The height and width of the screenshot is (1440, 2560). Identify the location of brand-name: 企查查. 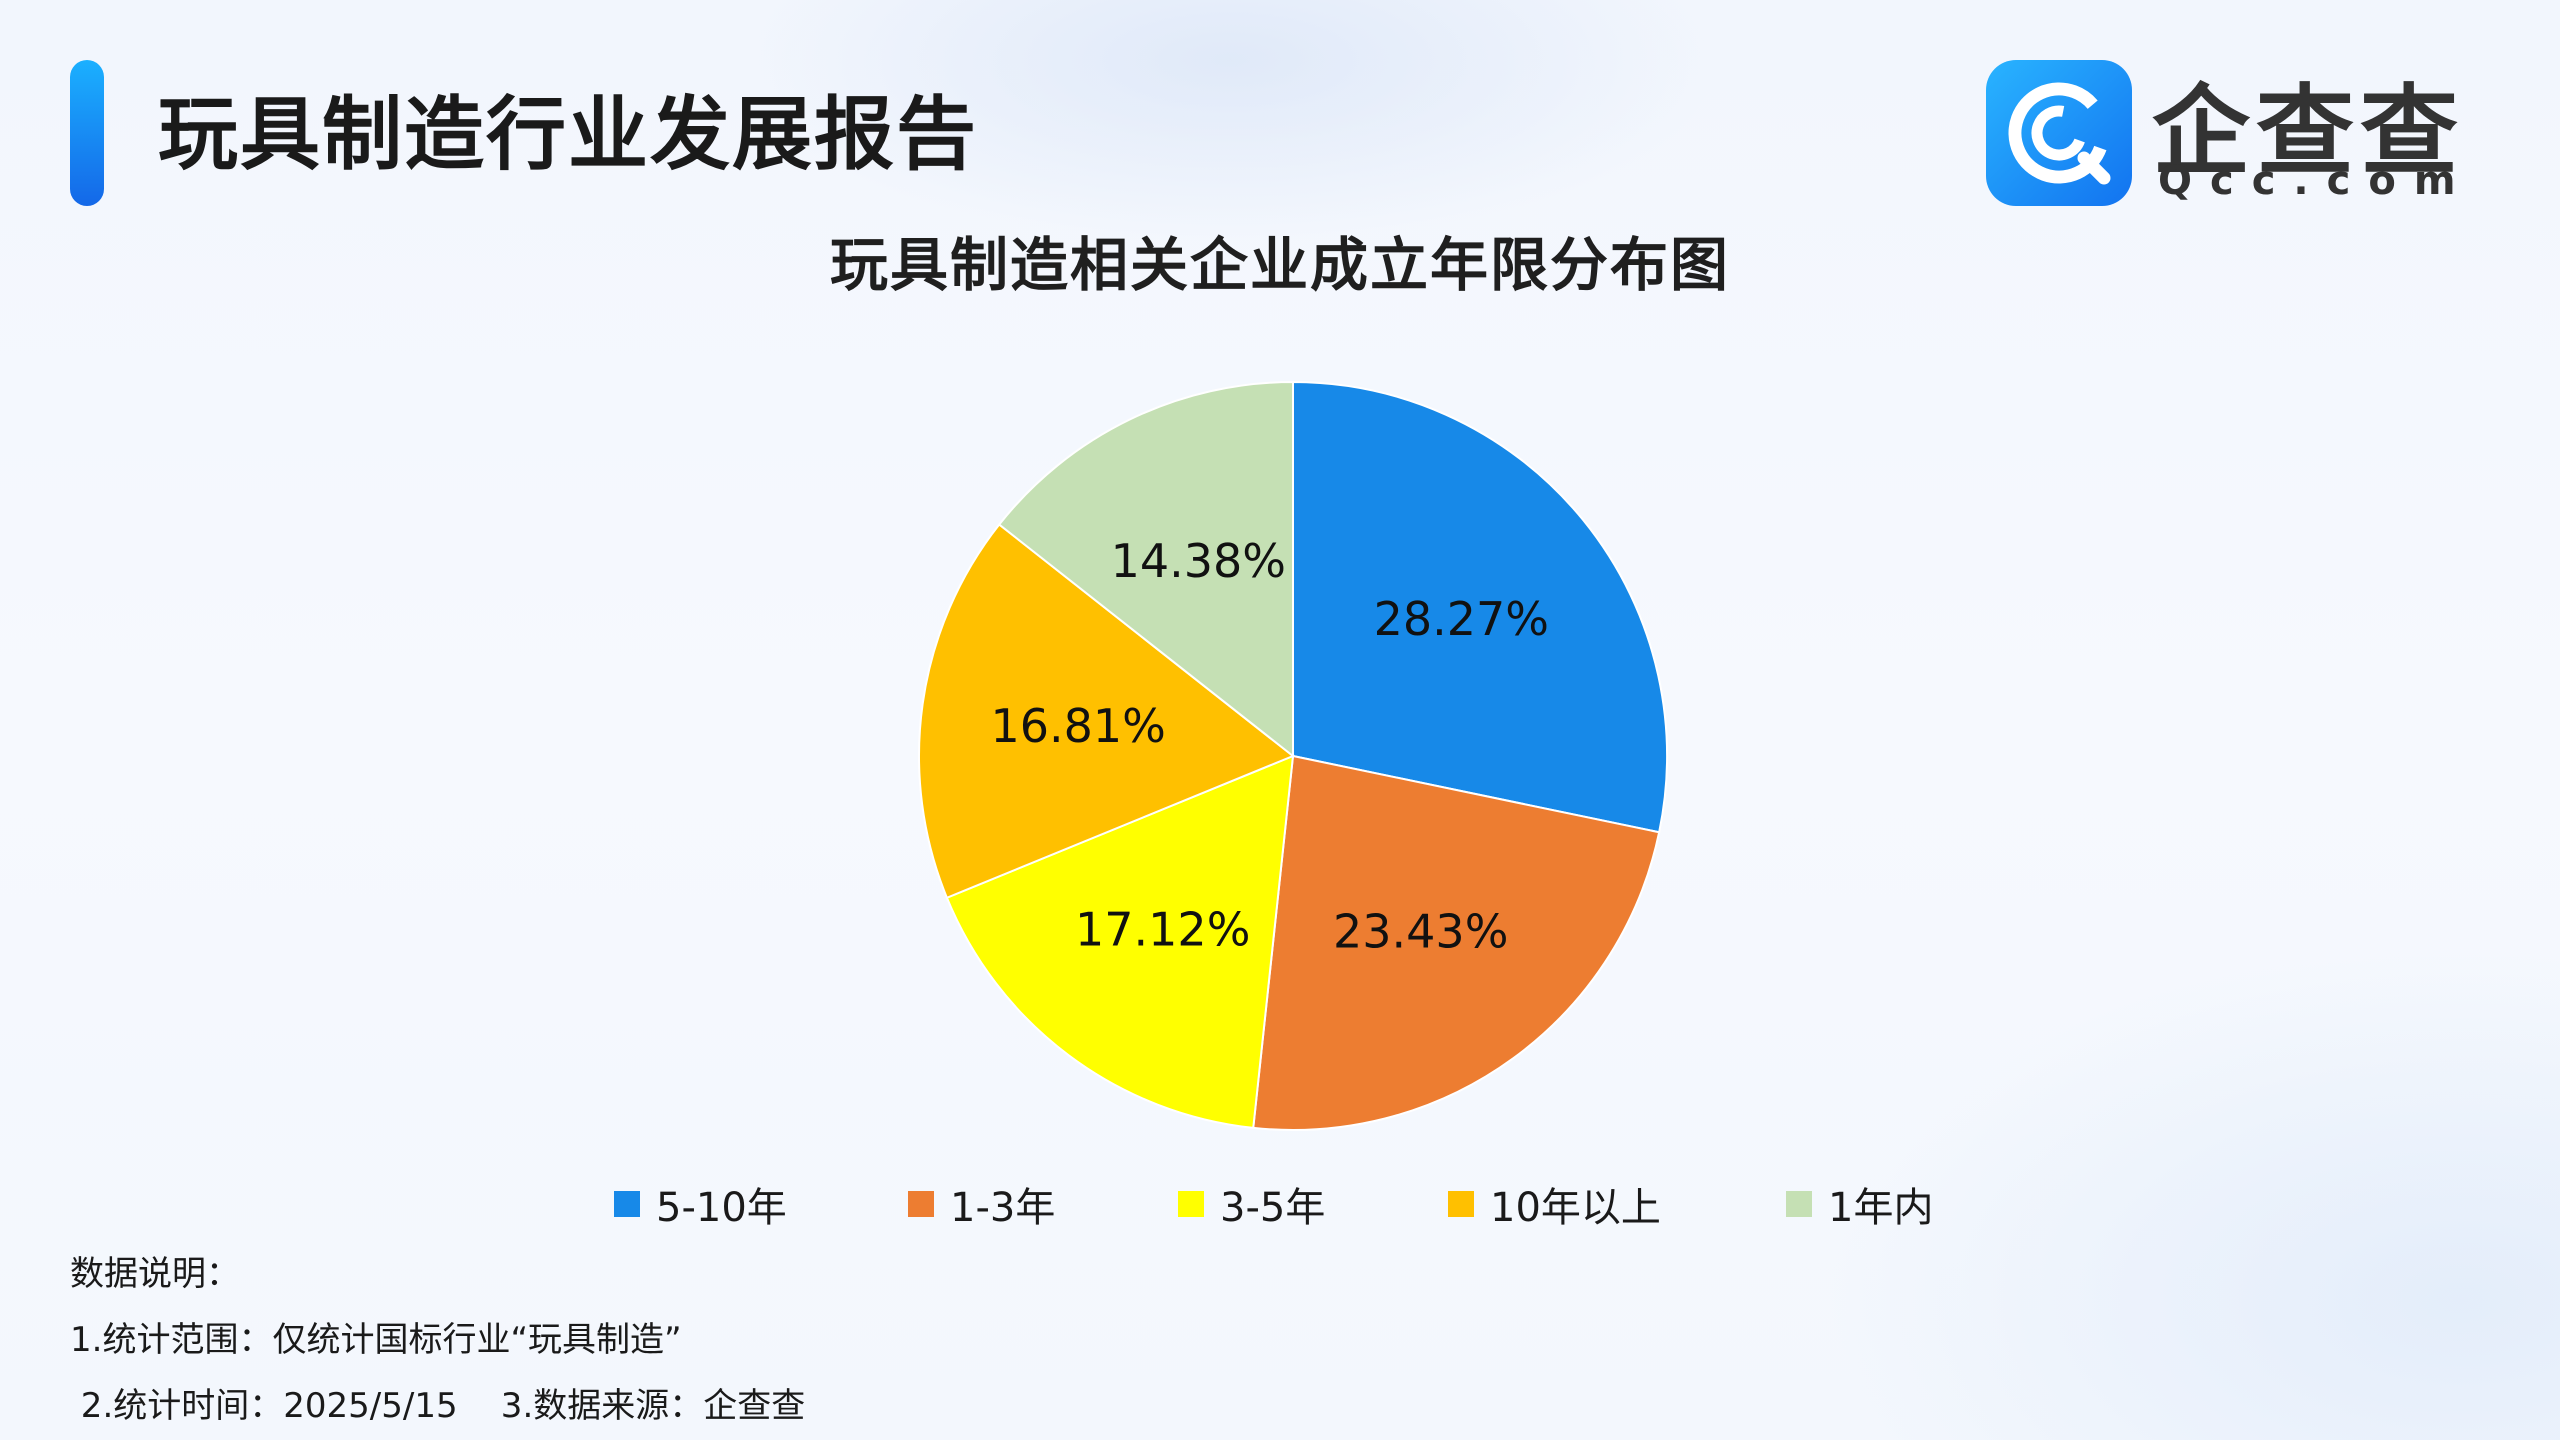
(2308, 132).